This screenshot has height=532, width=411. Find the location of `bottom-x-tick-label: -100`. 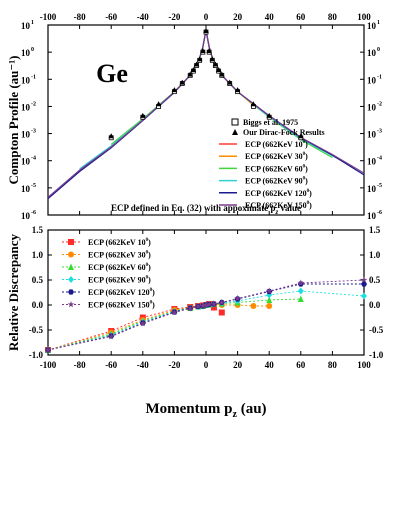

bottom-x-tick-label: -100 is located at coordinates (48, 365).